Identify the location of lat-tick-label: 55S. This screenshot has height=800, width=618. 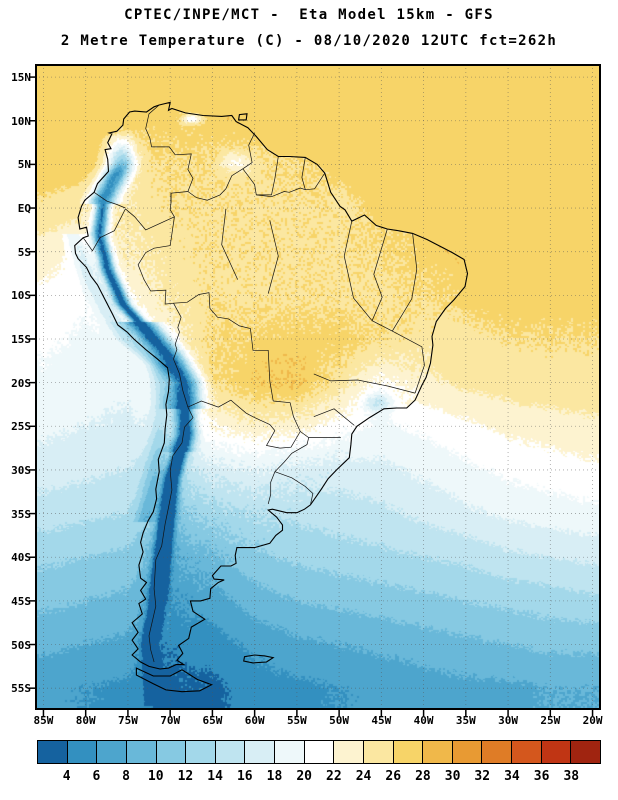
(21, 689).